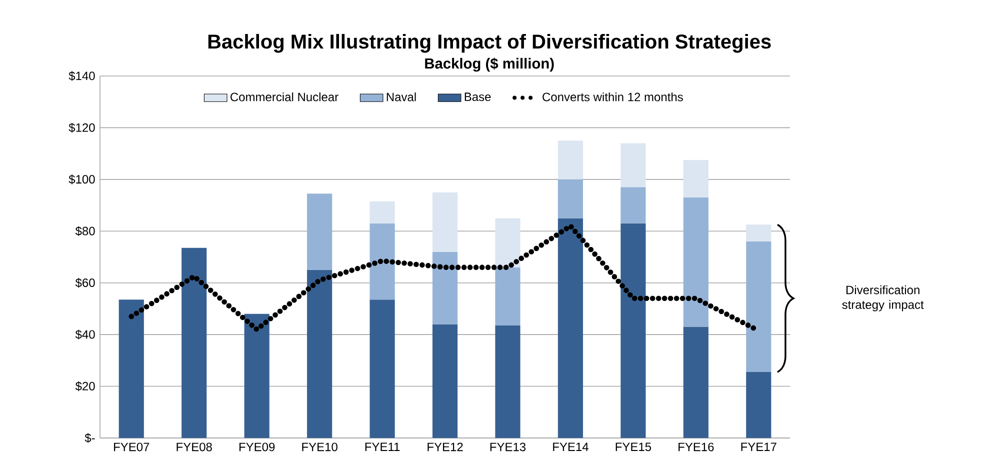 The width and height of the screenshot is (992, 470). Describe the element at coordinates (85, 231) in the screenshot. I see `y-tick-label: $80` at that location.